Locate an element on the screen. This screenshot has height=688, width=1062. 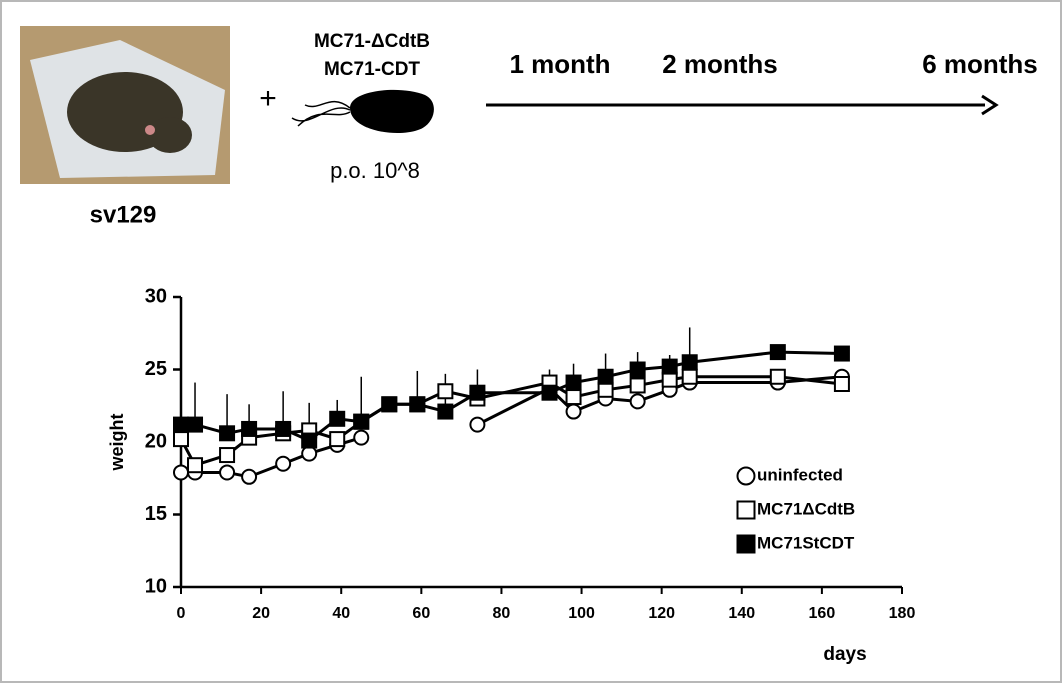
bacterium-icon is located at coordinates (362, 111).